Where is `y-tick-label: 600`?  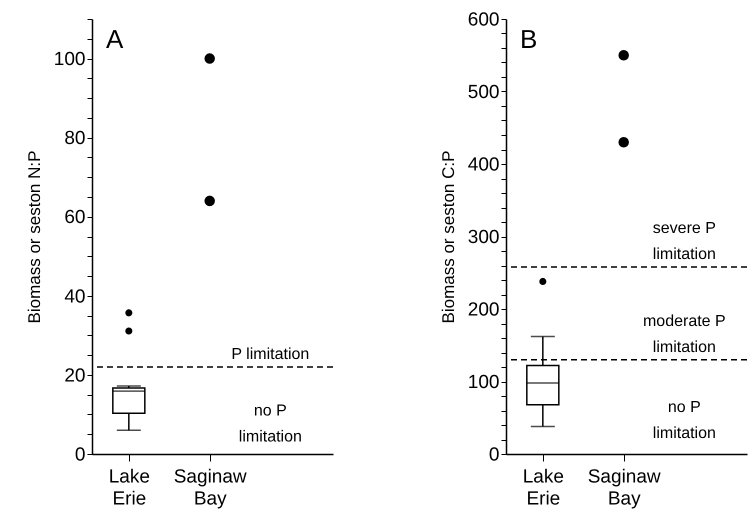
y-tick-label: 600 is located at coordinates (484, 20).